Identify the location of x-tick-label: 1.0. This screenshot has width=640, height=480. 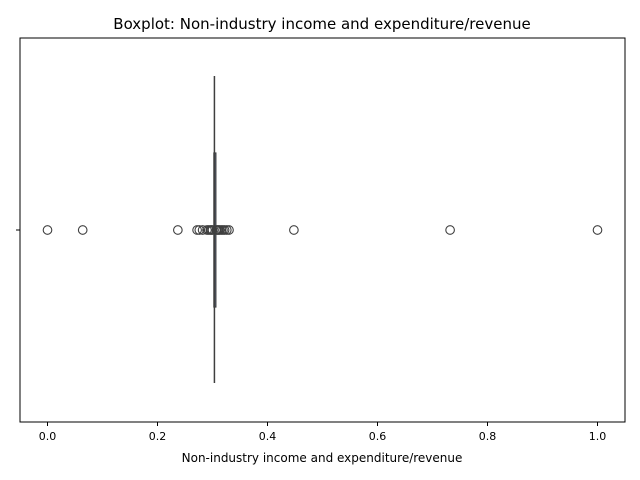
(598, 436).